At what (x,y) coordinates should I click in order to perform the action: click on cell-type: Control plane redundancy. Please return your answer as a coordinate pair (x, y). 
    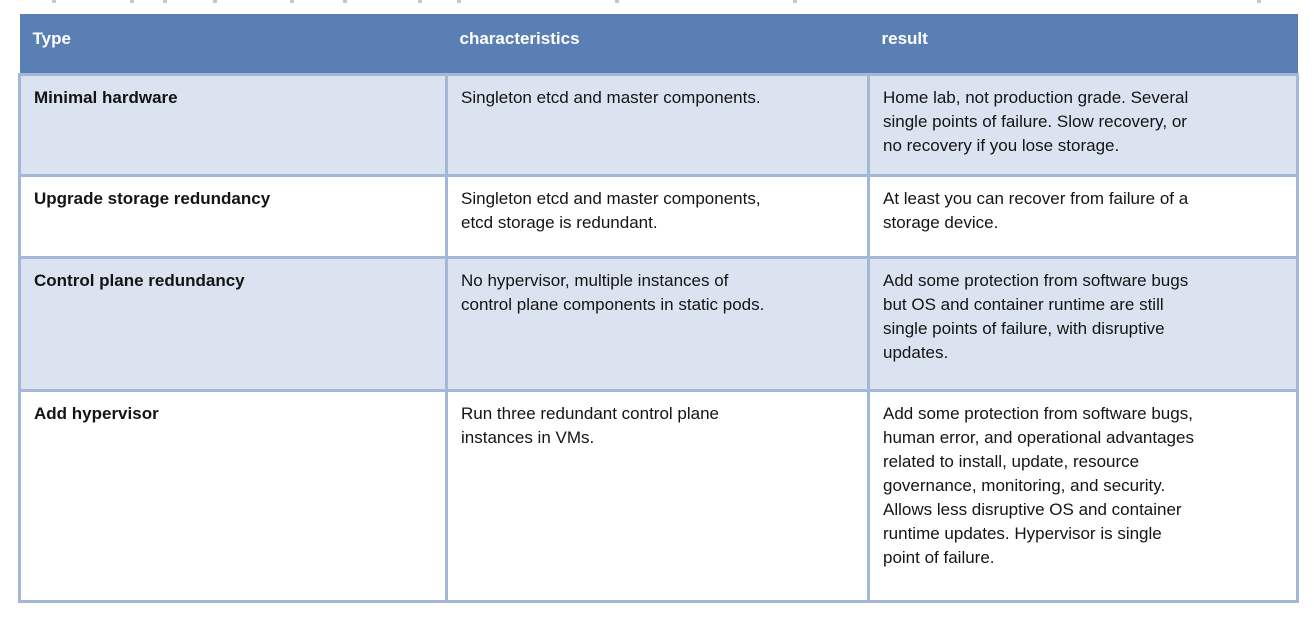
    Looking at the image, I should click on (233, 323).